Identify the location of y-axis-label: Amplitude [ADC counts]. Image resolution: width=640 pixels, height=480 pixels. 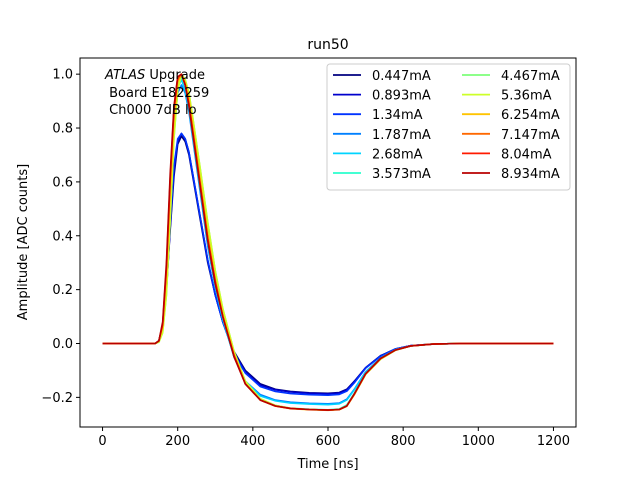
(23, 242).